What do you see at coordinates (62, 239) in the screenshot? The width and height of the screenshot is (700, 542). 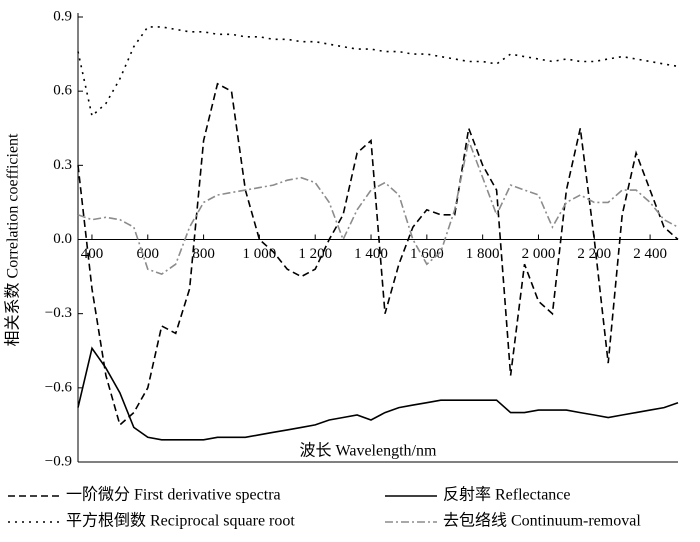 I see `y-tick-label: 0.0` at bounding box center [62, 239].